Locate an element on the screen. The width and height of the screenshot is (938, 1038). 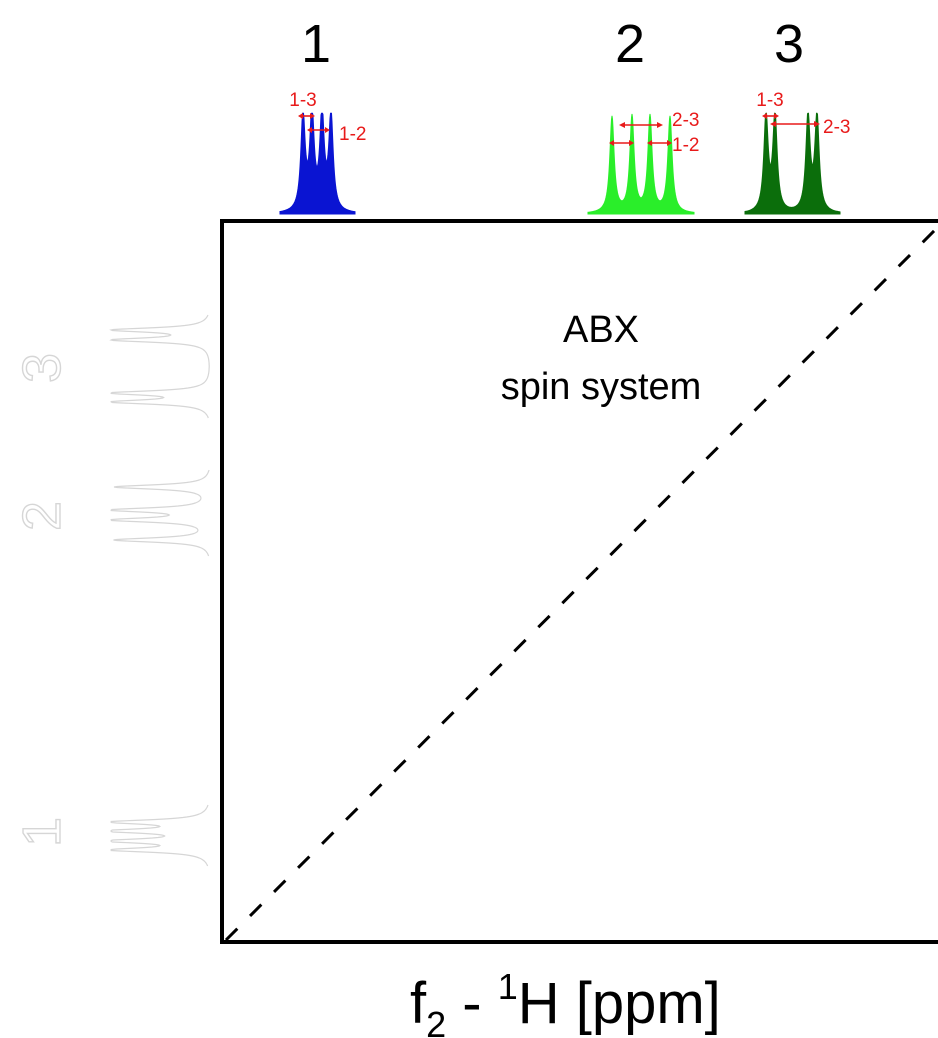
plot-title-line1: ABX is located at coordinates (601, 330).